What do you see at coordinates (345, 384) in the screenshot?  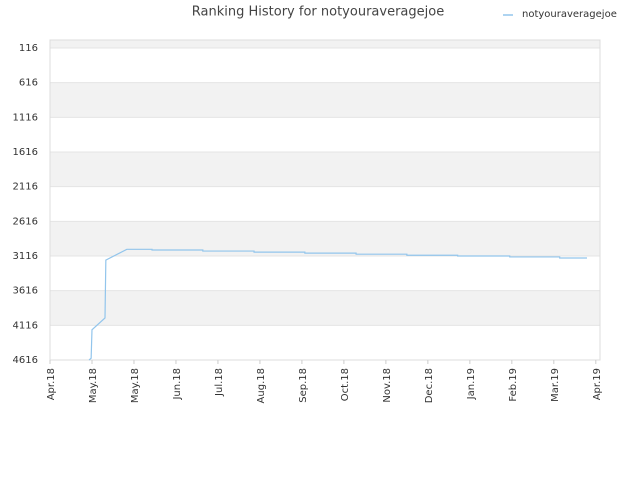 I see `x-tick-label: Oct.18` at bounding box center [345, 384].